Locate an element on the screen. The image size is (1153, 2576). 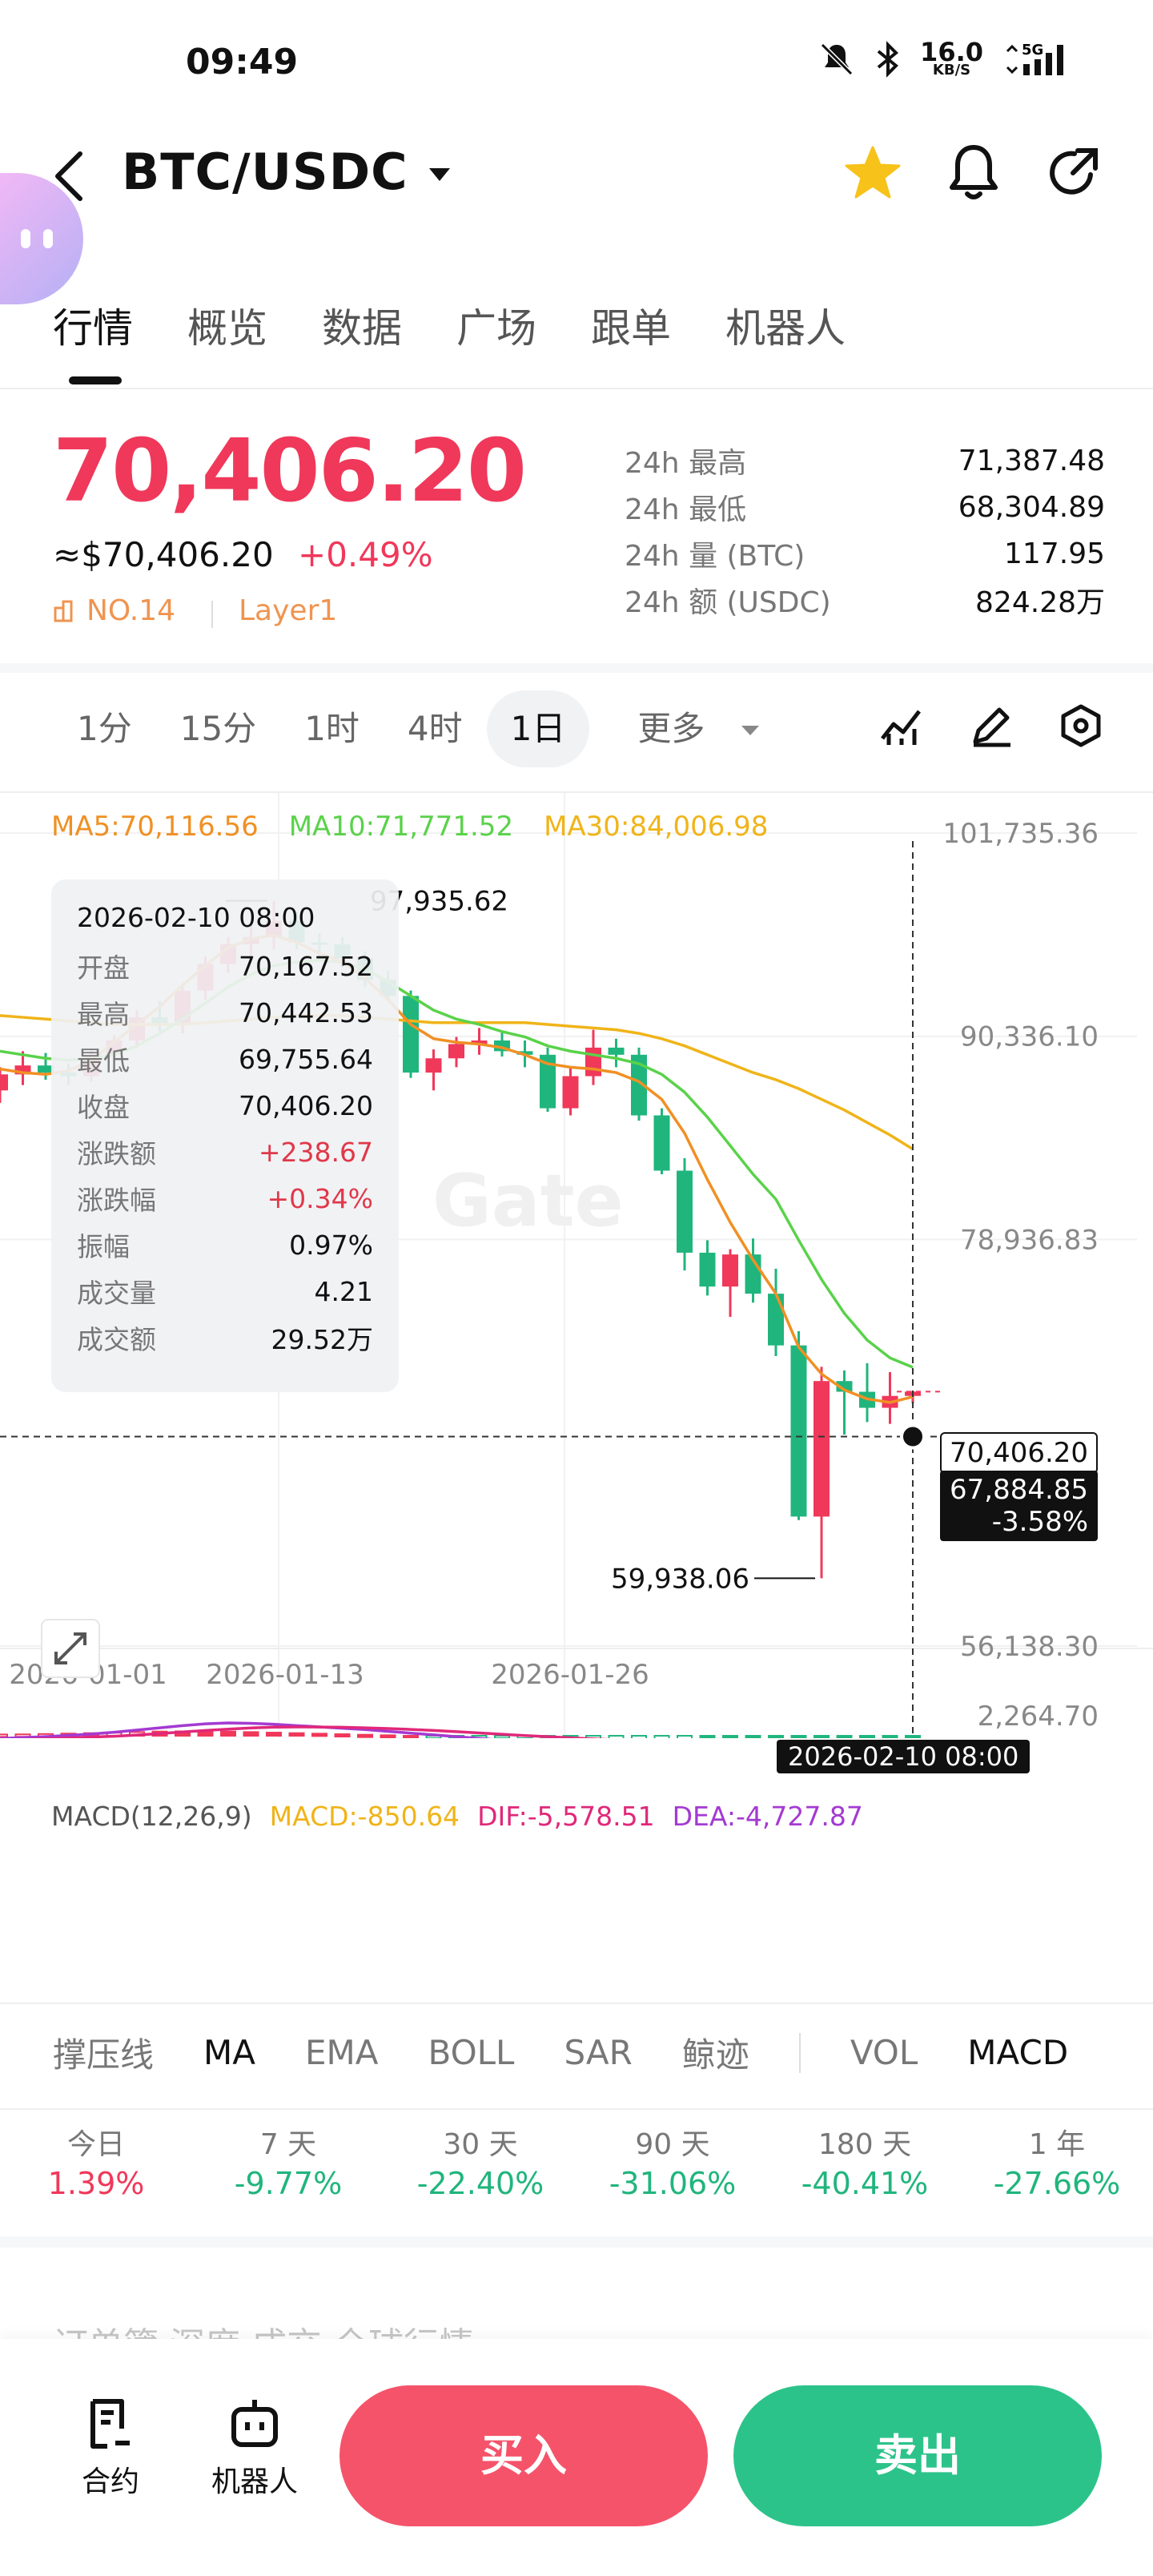
perf-today: 今日 1.39% is located at coordinates (96, 2164).